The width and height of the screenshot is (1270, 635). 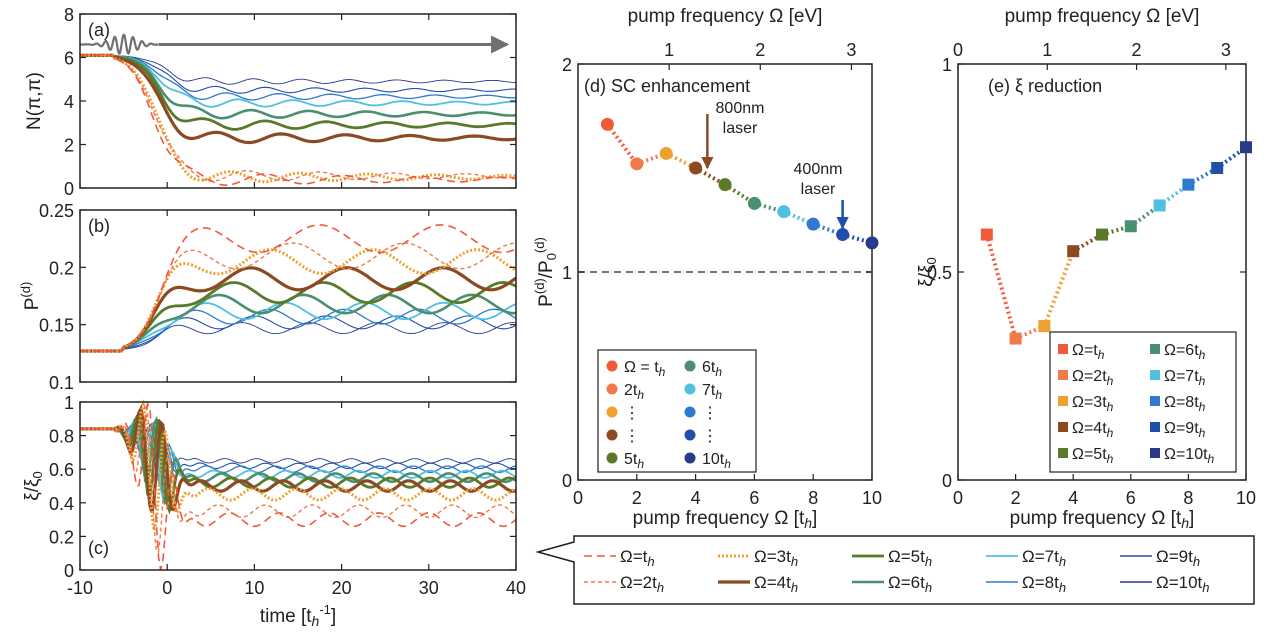 I want to click on panel-a-ylabel: N(π,π), so click(x=34, y=101).